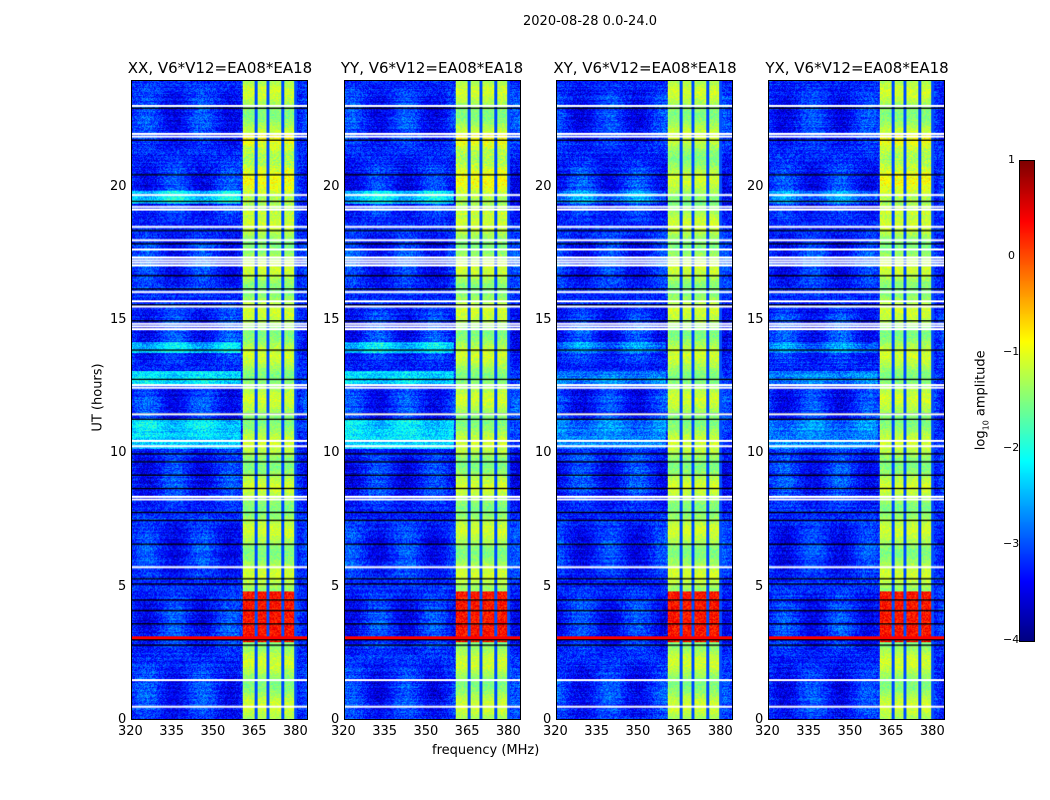  Describe the element at coordinates (220, 68) in the screenshot. I see `panel-title-xx: XX, V6*V12=EA08*EA18` at that location.